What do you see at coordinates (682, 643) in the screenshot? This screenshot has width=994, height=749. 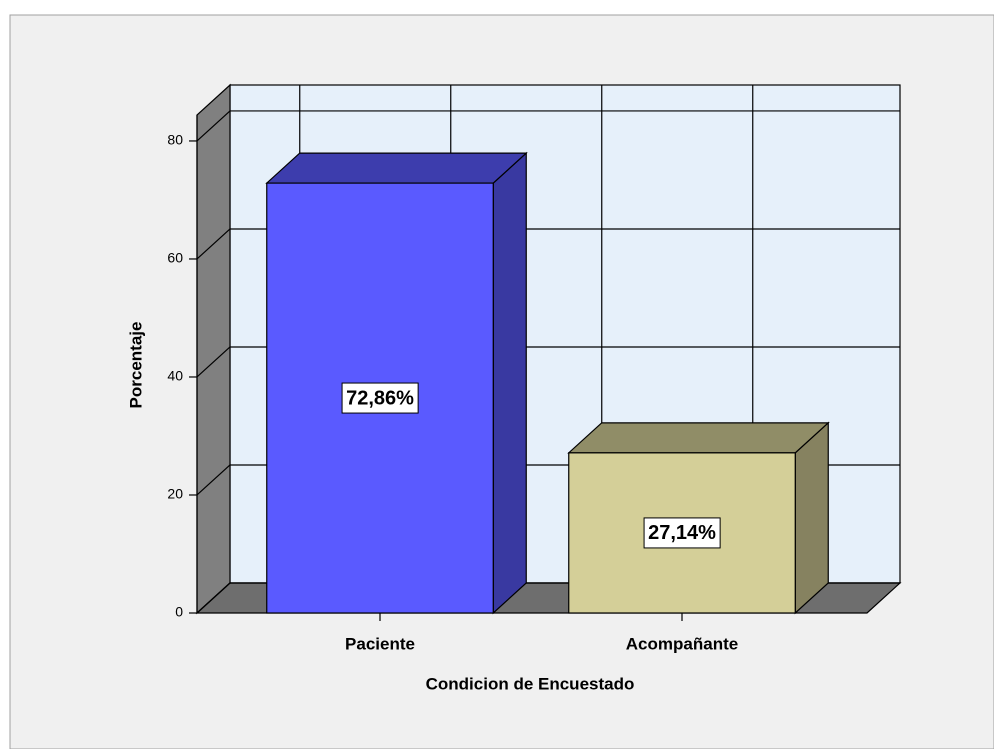 I see `x-tick-label: Acompañante` at bounding box center [682, 643].